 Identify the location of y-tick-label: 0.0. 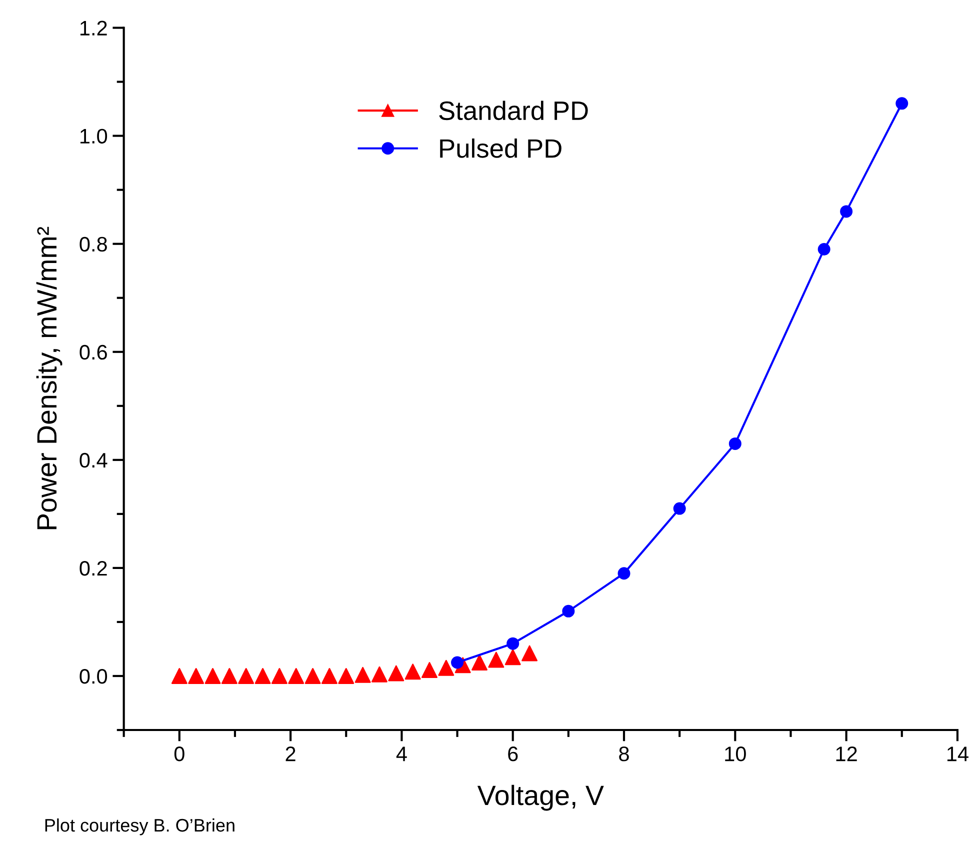
(94, 676).